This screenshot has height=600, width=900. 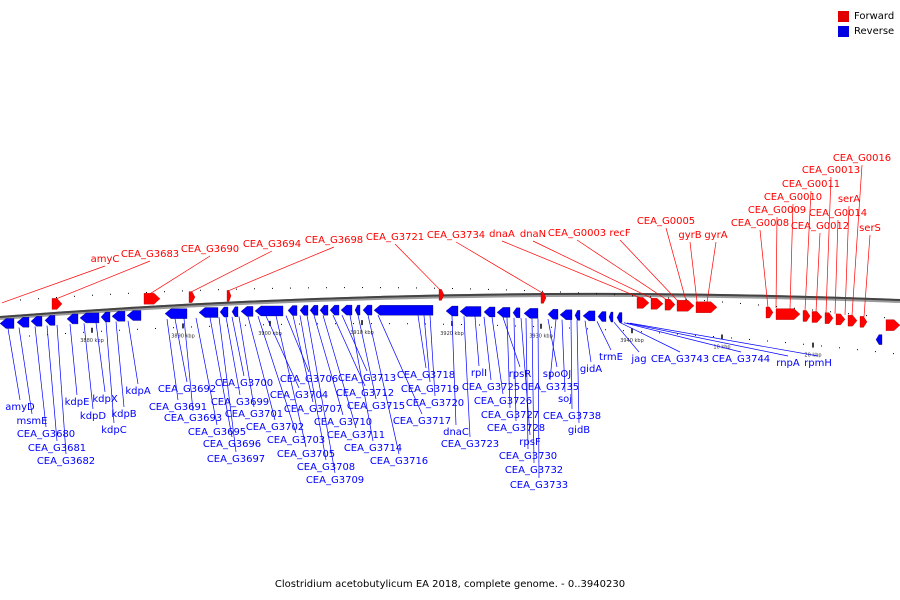 I want to click on gene-label-cea-g0013: CEA_G0013, so click(x=831, y=170).